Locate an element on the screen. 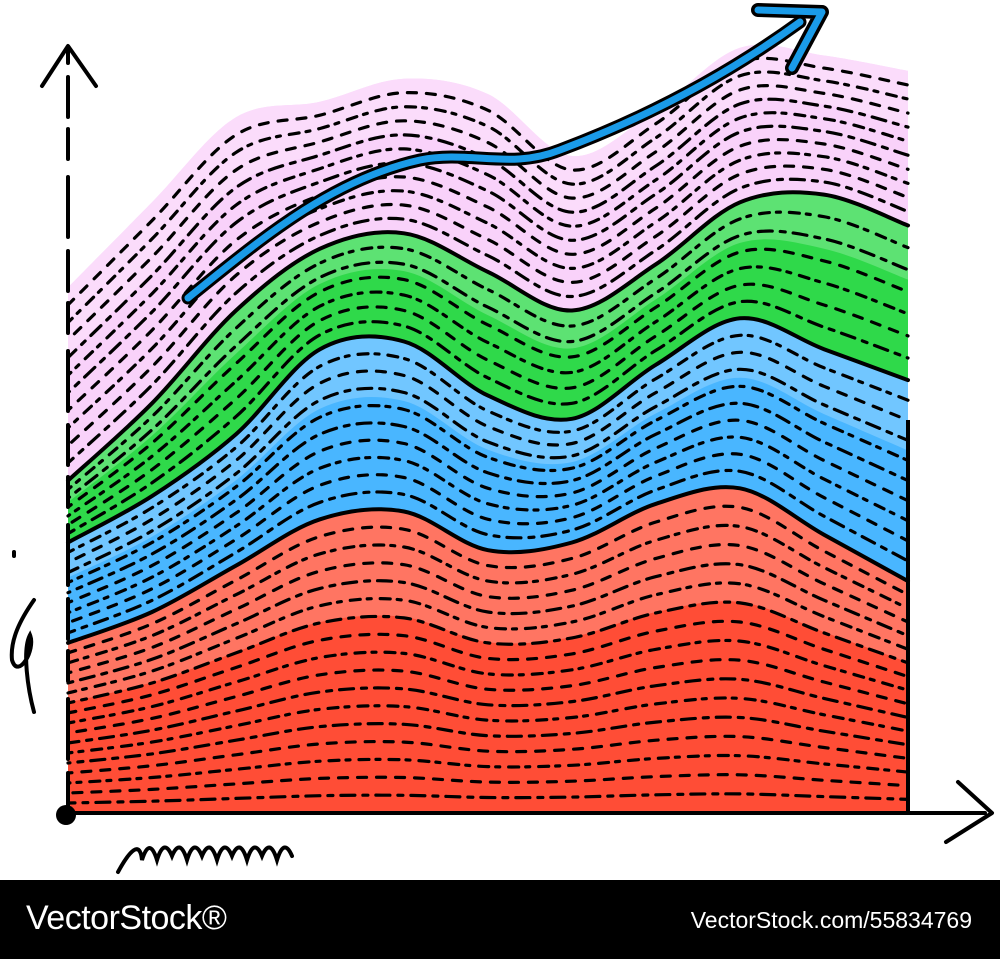  image-id: VectorStock.com/55834769 is located at coordinates (831, 920).